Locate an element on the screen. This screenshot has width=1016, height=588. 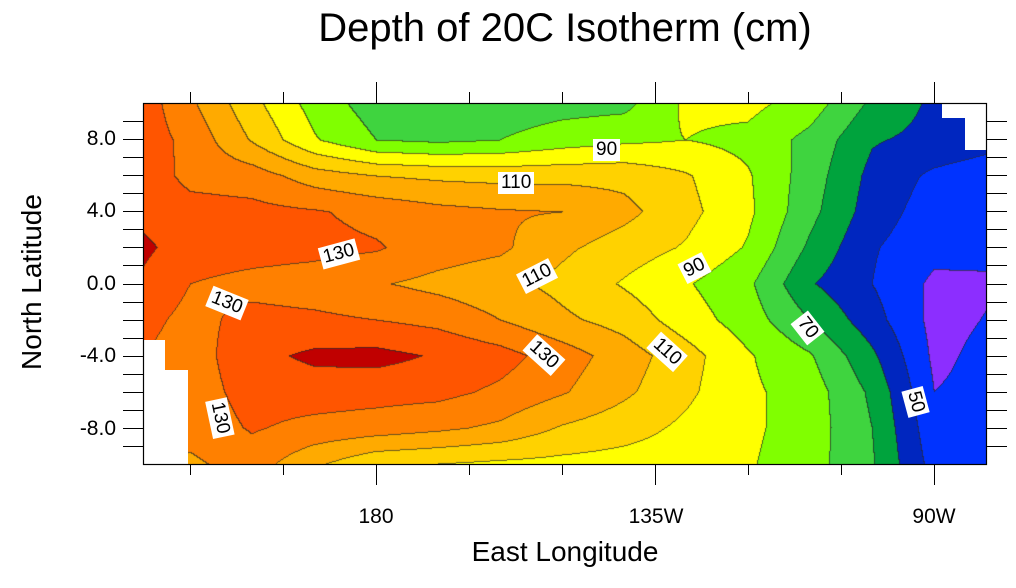
y-tick-label: 4.0 is located at coordinates (101, 210).